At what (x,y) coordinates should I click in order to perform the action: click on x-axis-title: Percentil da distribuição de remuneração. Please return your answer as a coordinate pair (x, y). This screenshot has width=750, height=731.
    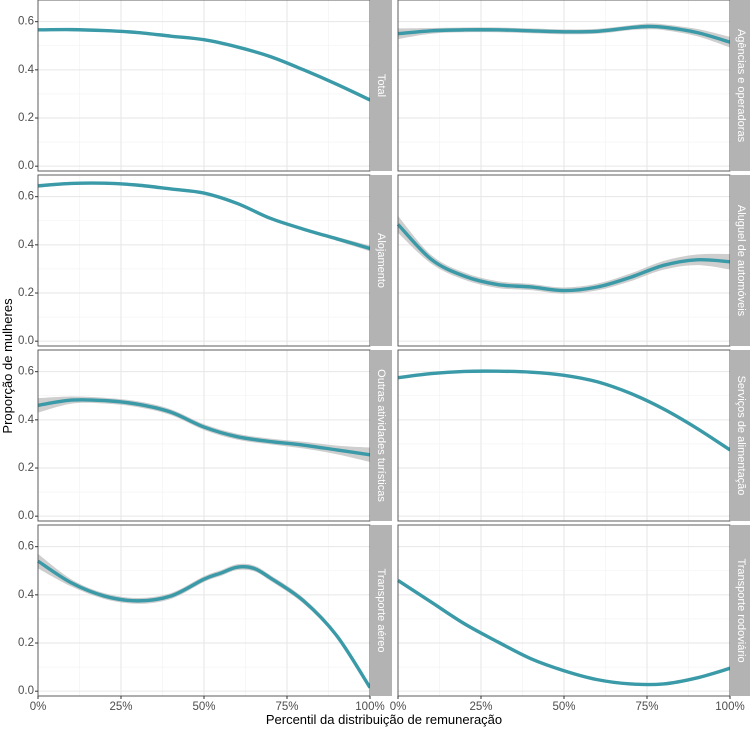
    Looking at the image, I should click on (384, 719).